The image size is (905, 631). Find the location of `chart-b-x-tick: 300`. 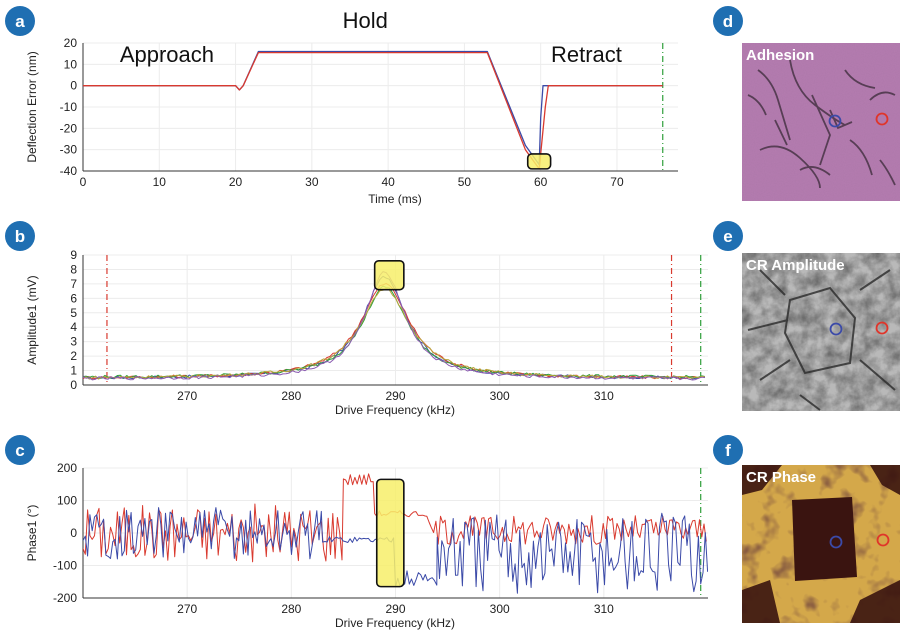

chart-b-x-tick: 300 is located at coordinates (500, 396).